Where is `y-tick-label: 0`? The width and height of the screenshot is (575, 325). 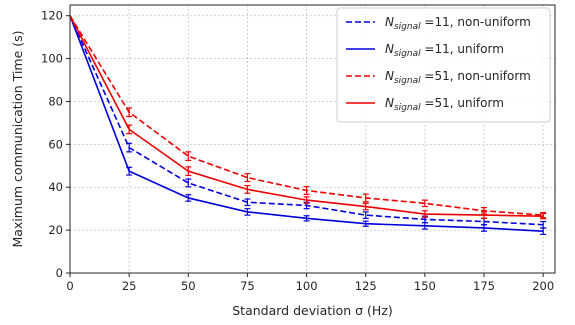
y-tick-label: 0 is located at coordinates (59, 273).